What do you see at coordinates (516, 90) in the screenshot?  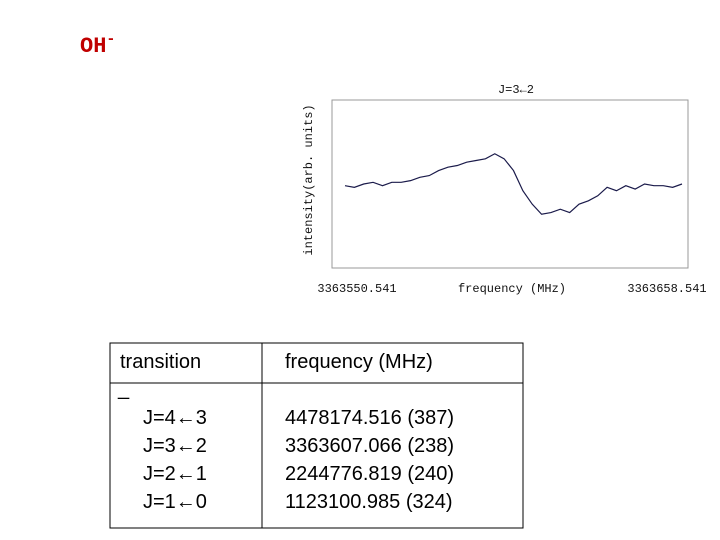 I see `annotation: J=3←2` at bounding box center [516, 90].